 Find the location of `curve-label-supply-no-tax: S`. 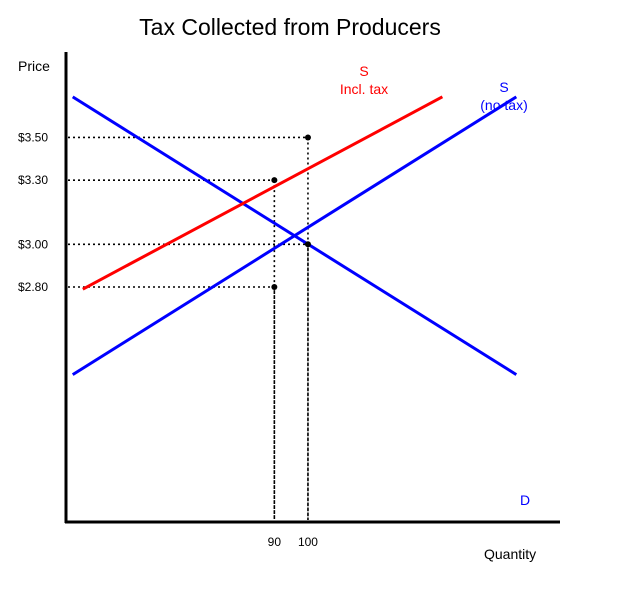

curve-label-supply-no-tax: S is located at coordinates (503, 87).